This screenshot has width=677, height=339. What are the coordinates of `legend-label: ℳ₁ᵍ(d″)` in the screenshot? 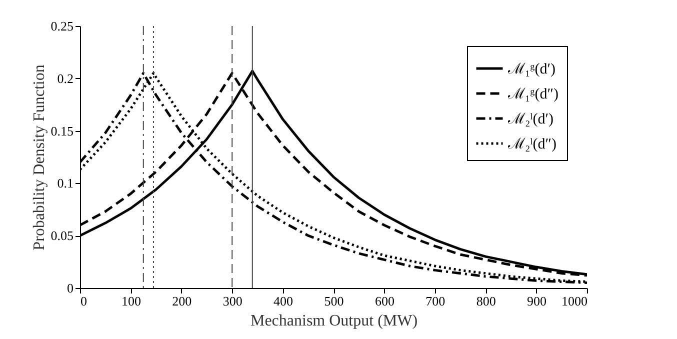 It's located at (532, 94).